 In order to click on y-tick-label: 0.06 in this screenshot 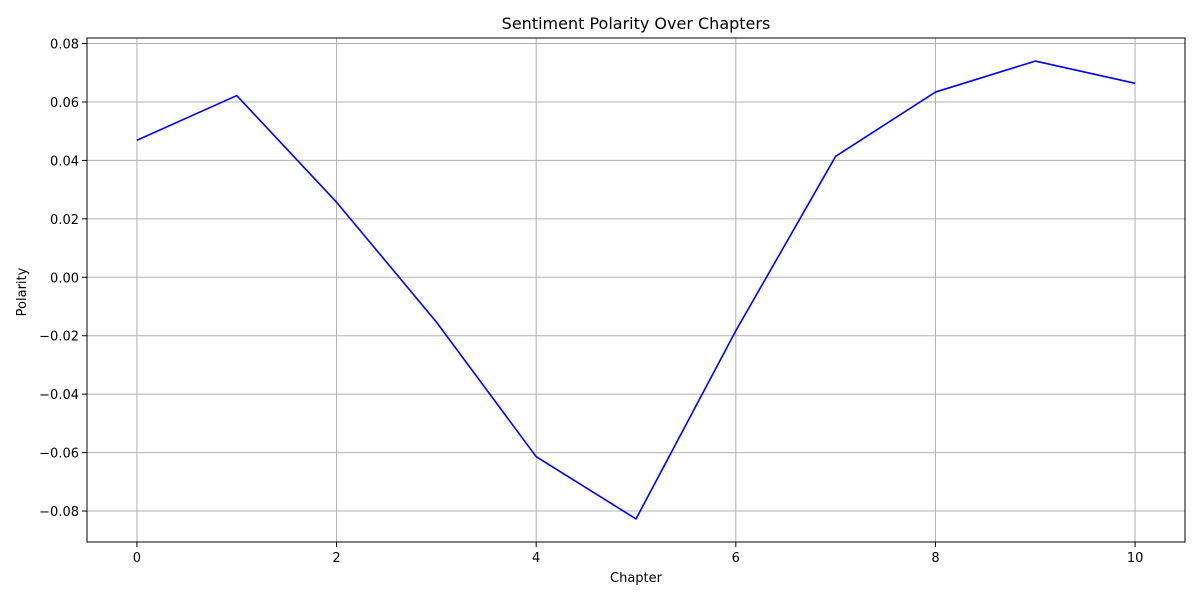, I will do `click(64, 103)`.